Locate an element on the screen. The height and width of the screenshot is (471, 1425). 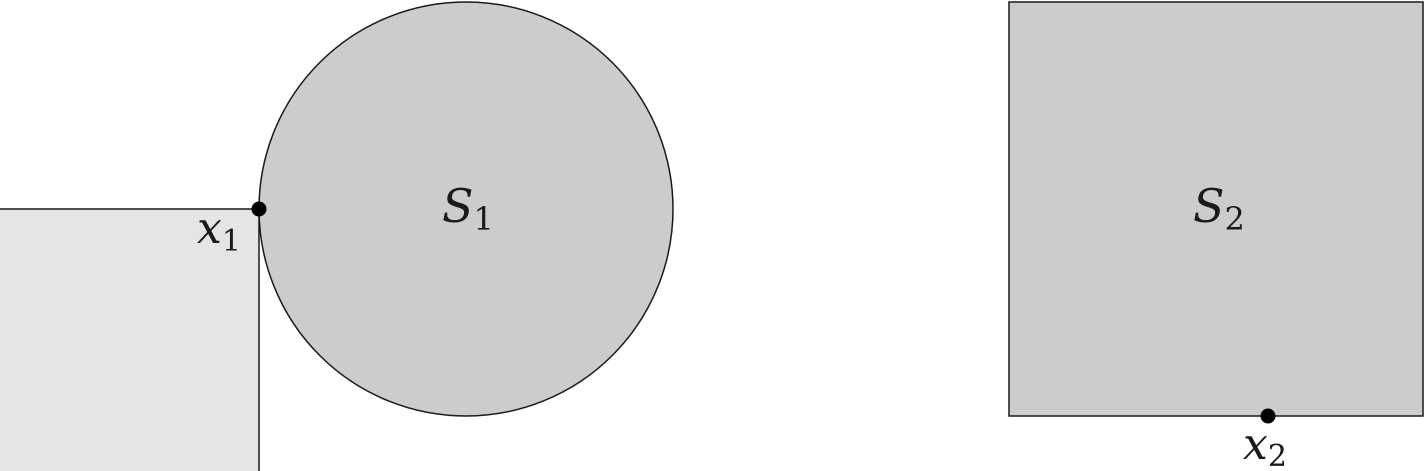
label-s2-sub: 2 is located at coordinates (1235, 219).